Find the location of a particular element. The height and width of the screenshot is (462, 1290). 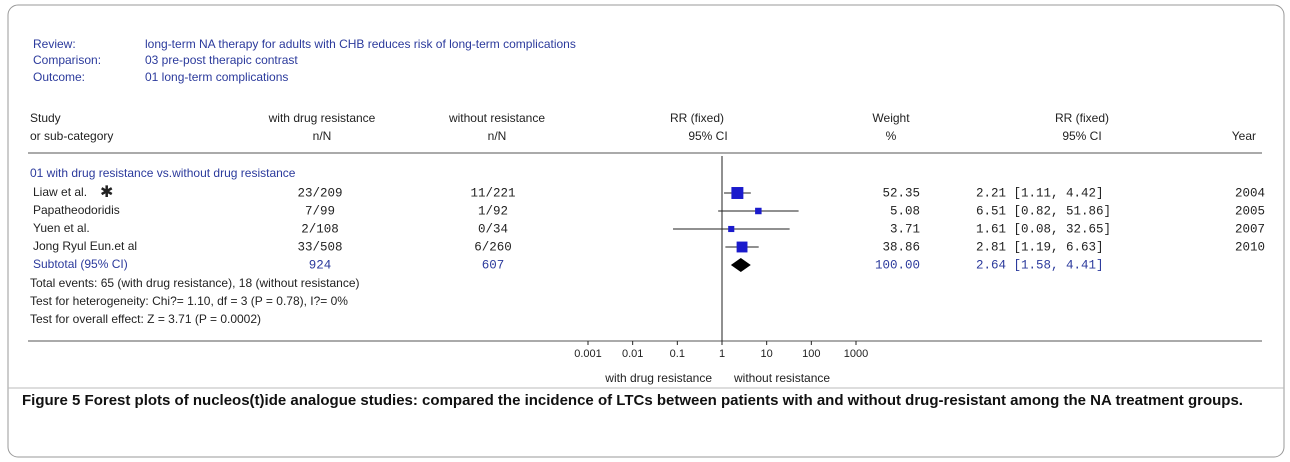

column-header: % is located at coordinates (891, 136).